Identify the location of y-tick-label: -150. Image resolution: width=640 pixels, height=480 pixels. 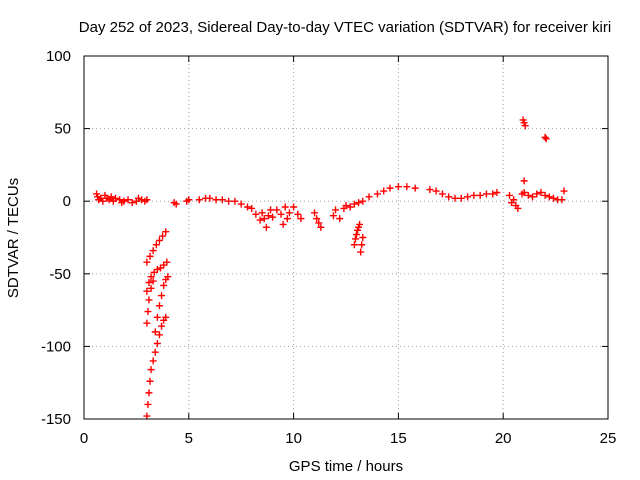
(56, 419).